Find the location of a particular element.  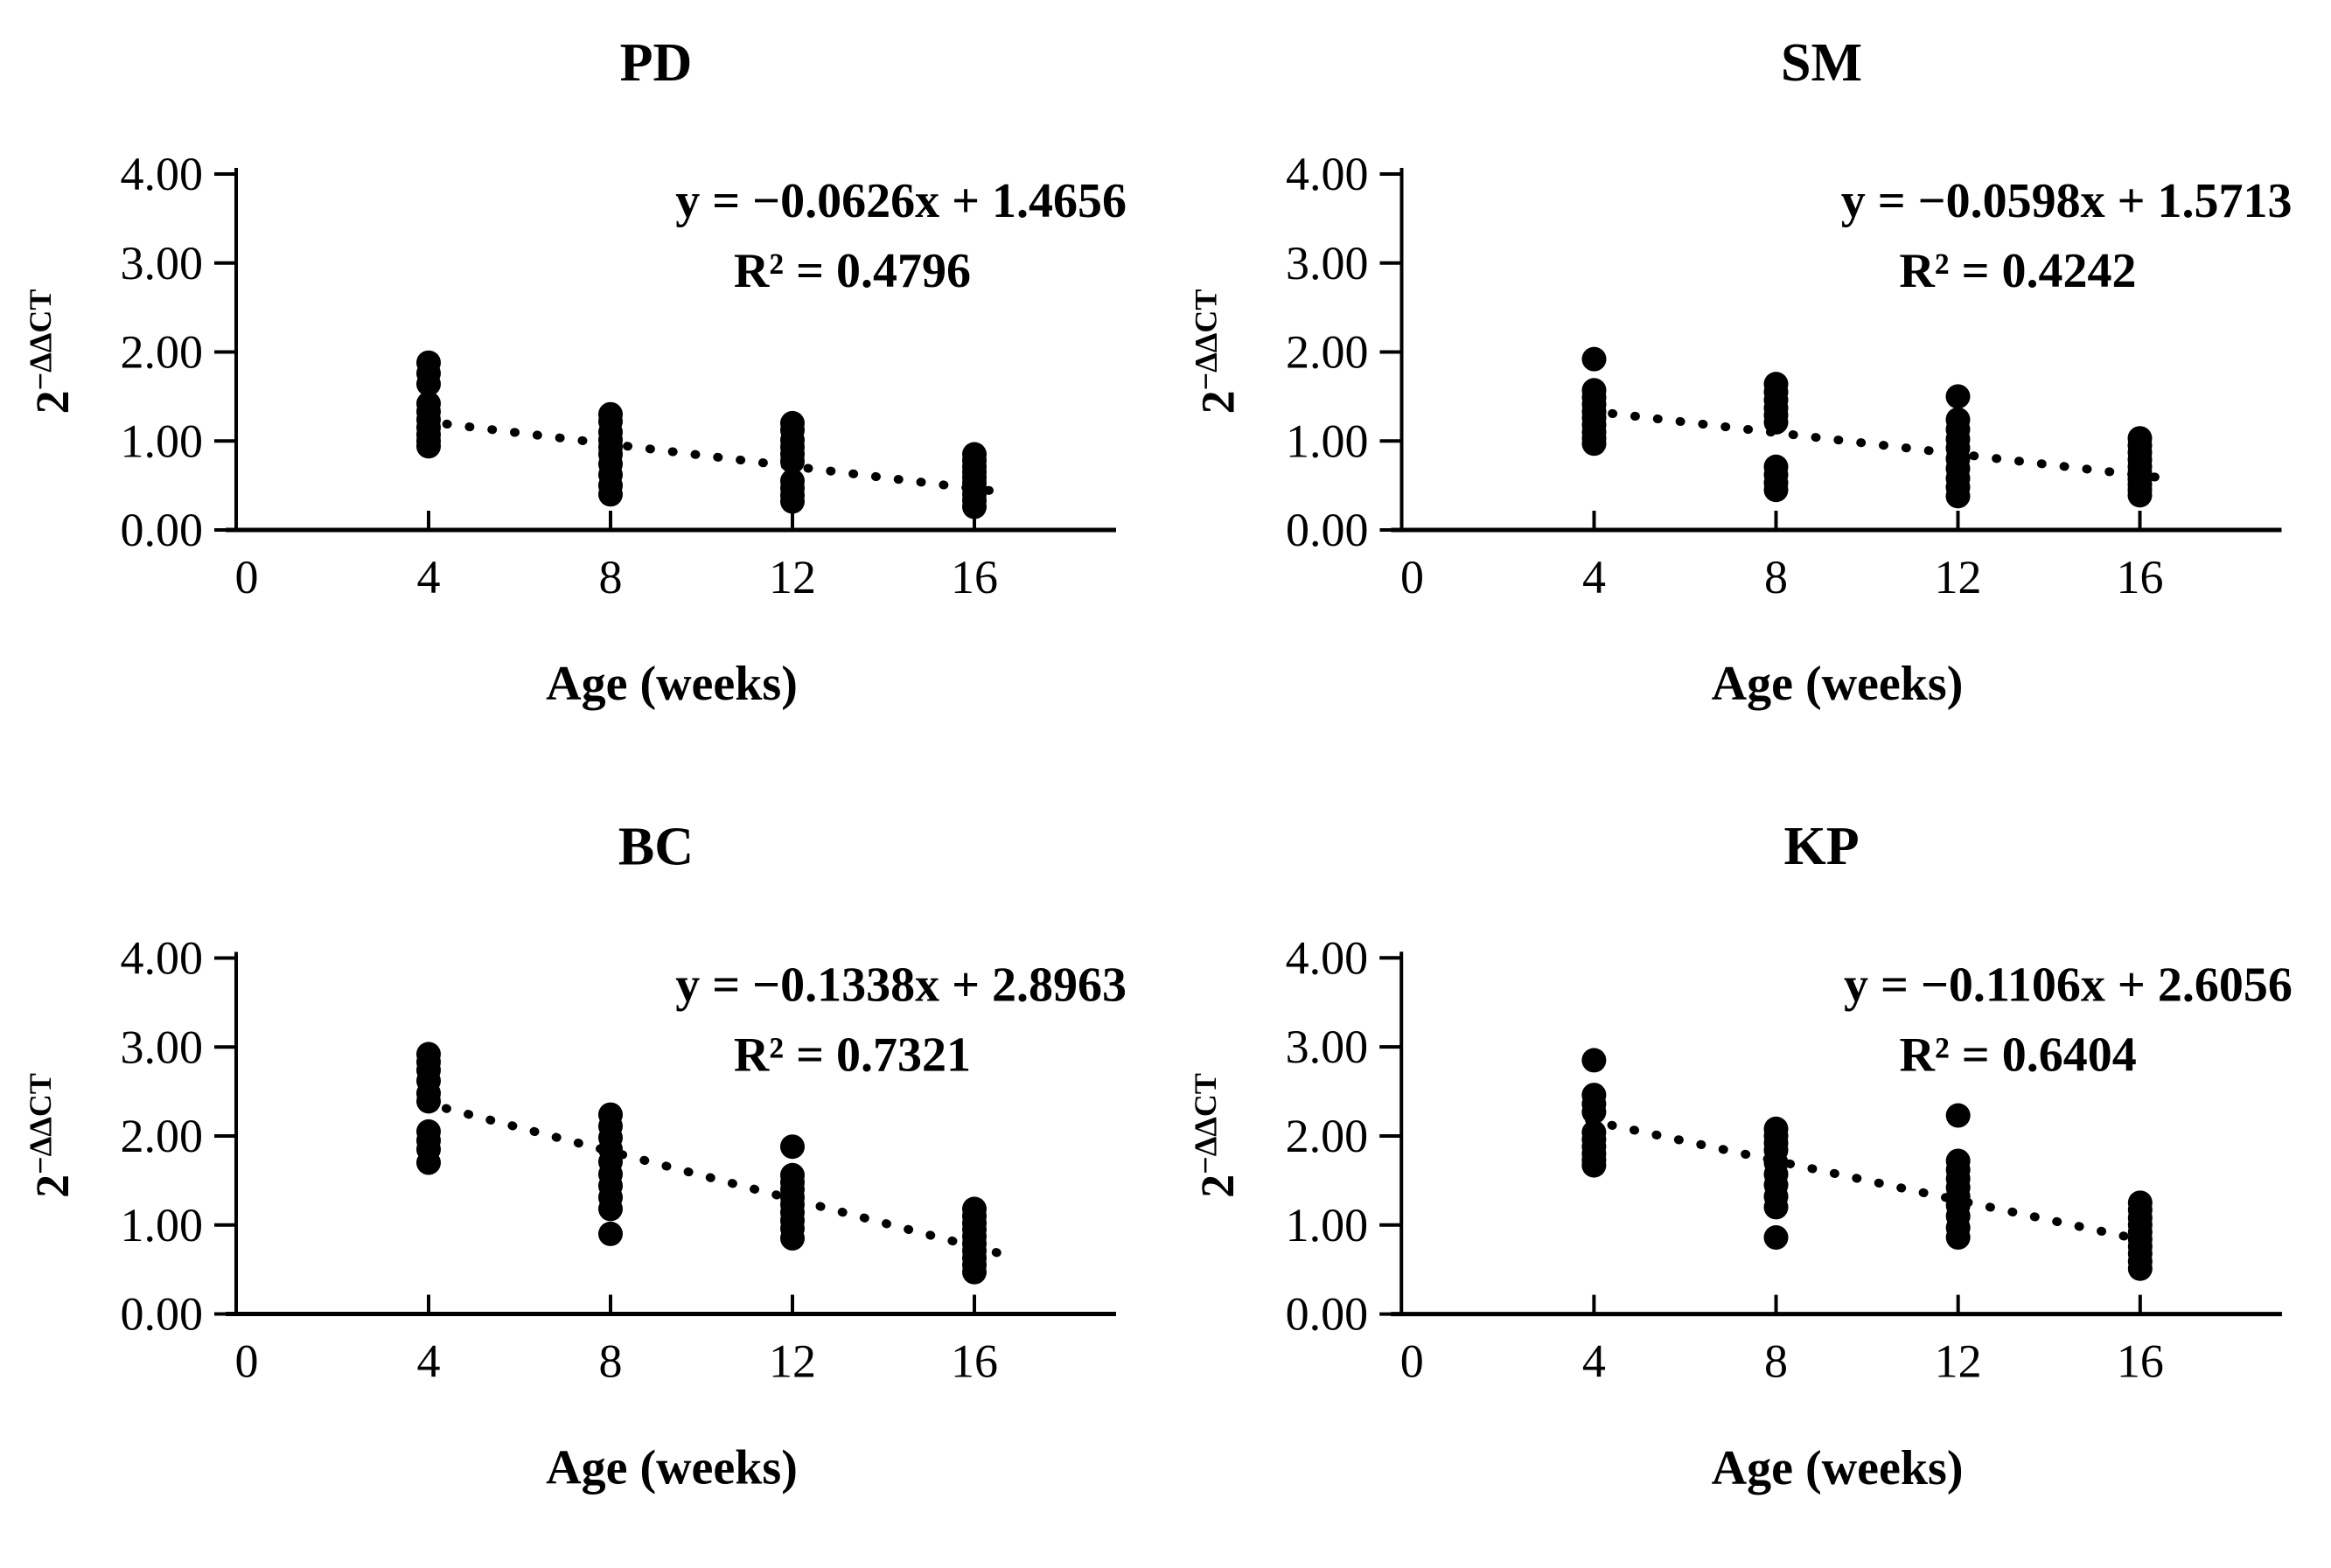

chart-title: KP is located at coordinates (1821, 846).